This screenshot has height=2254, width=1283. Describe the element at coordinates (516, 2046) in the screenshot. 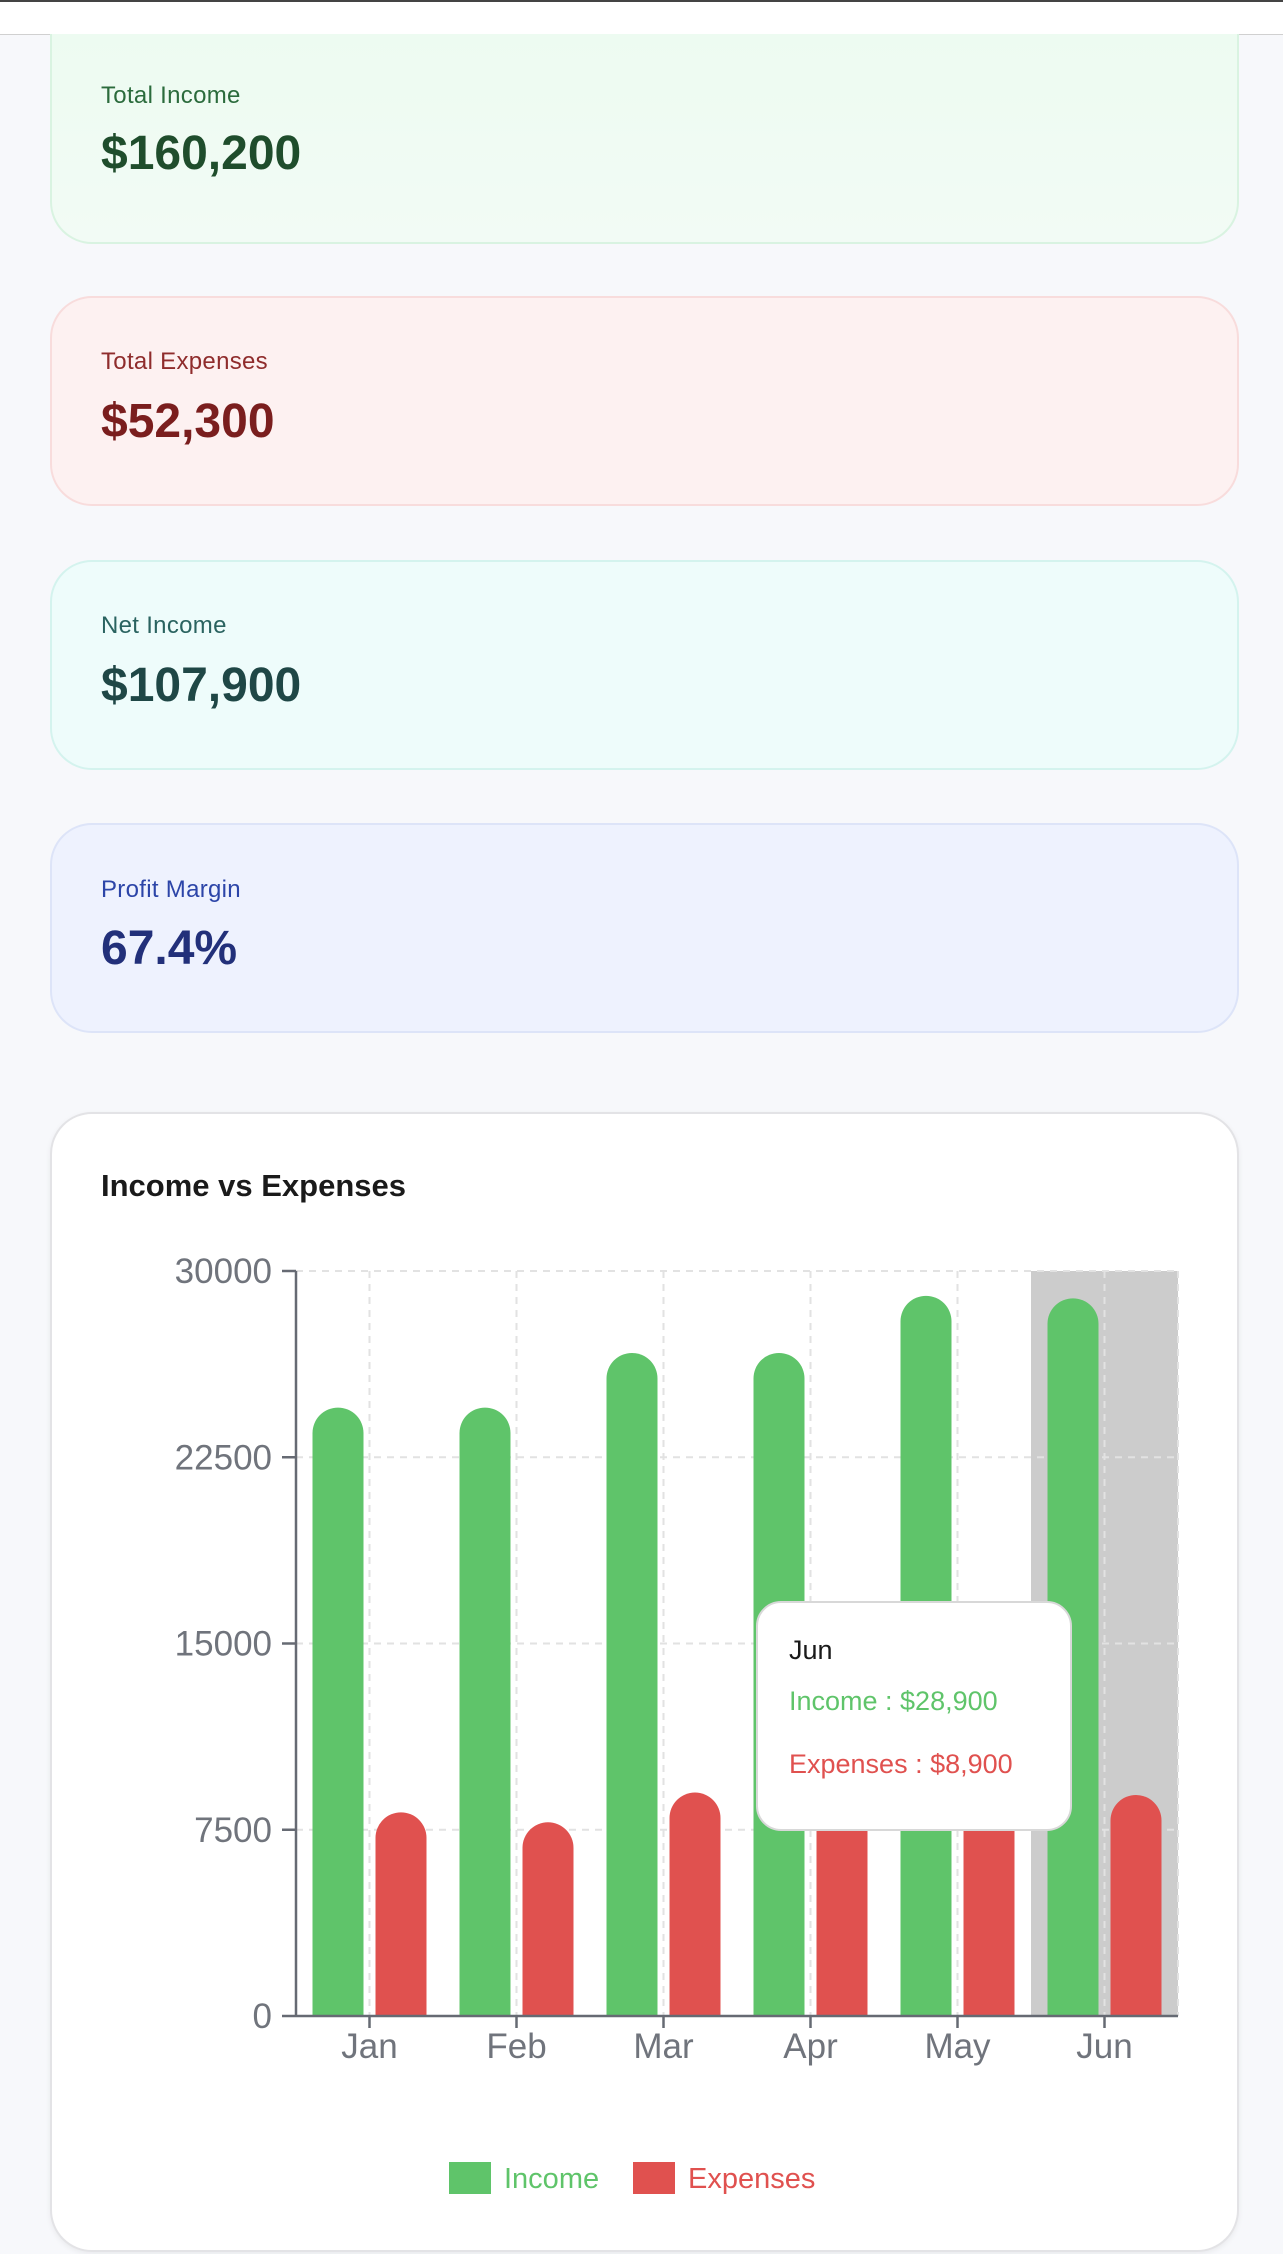

I see `x-tick-label: Feb` at that location.